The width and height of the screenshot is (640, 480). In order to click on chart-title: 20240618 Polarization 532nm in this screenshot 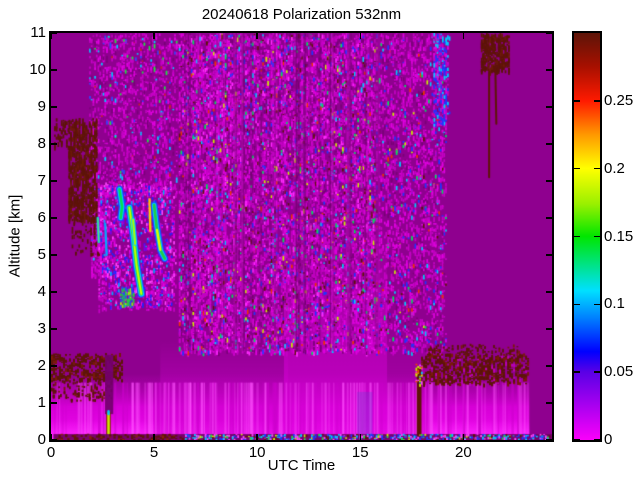, I will do `click(301, 14)`.